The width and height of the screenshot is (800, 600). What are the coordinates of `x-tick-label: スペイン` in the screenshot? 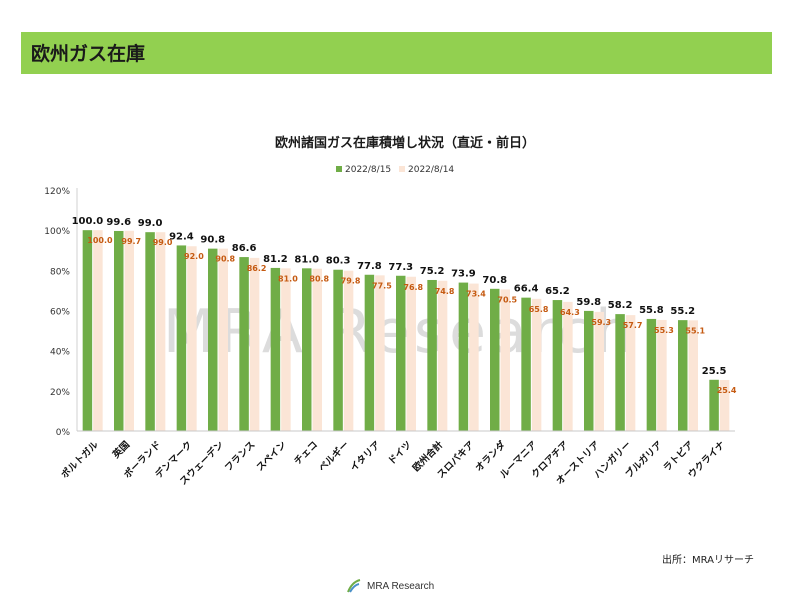 It's located at (272, 456).